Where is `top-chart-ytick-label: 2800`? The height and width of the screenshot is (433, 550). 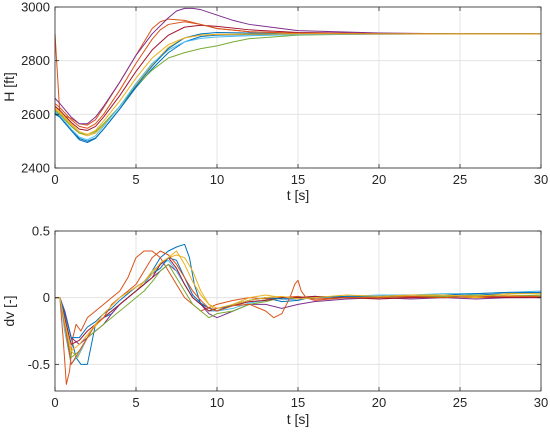 top-chart-ytick-label: 2800 is located at coordinates (35, 60).